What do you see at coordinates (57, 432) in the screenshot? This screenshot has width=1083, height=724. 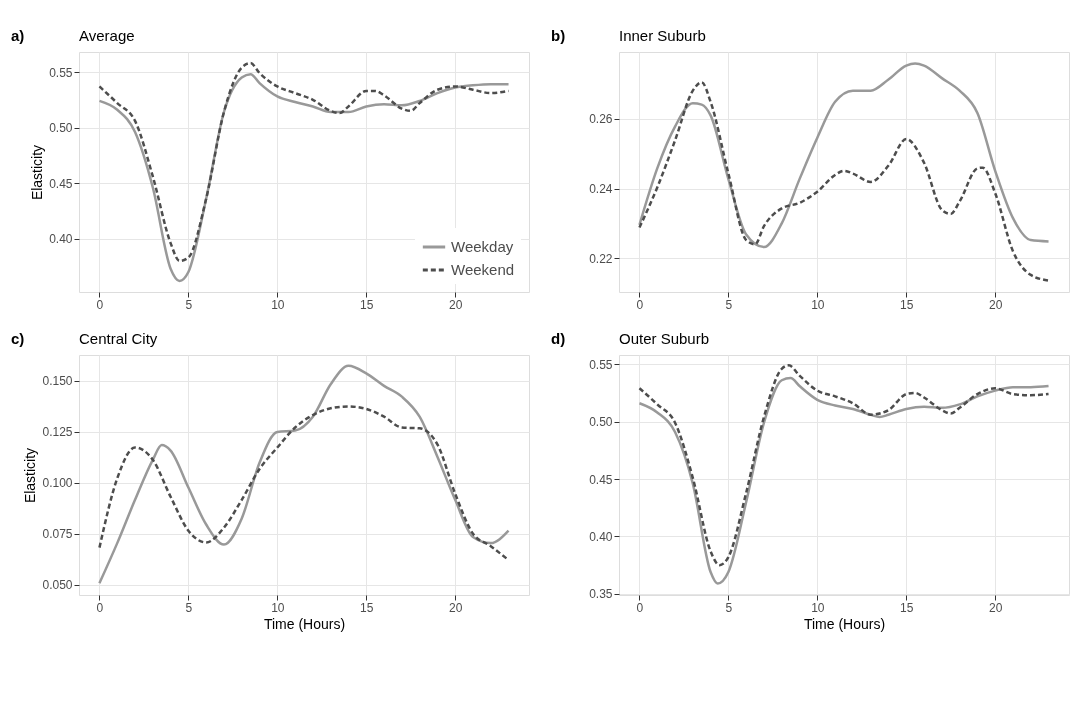 I see `y-tick-label: 0.125` at bounding box center [57, 432].